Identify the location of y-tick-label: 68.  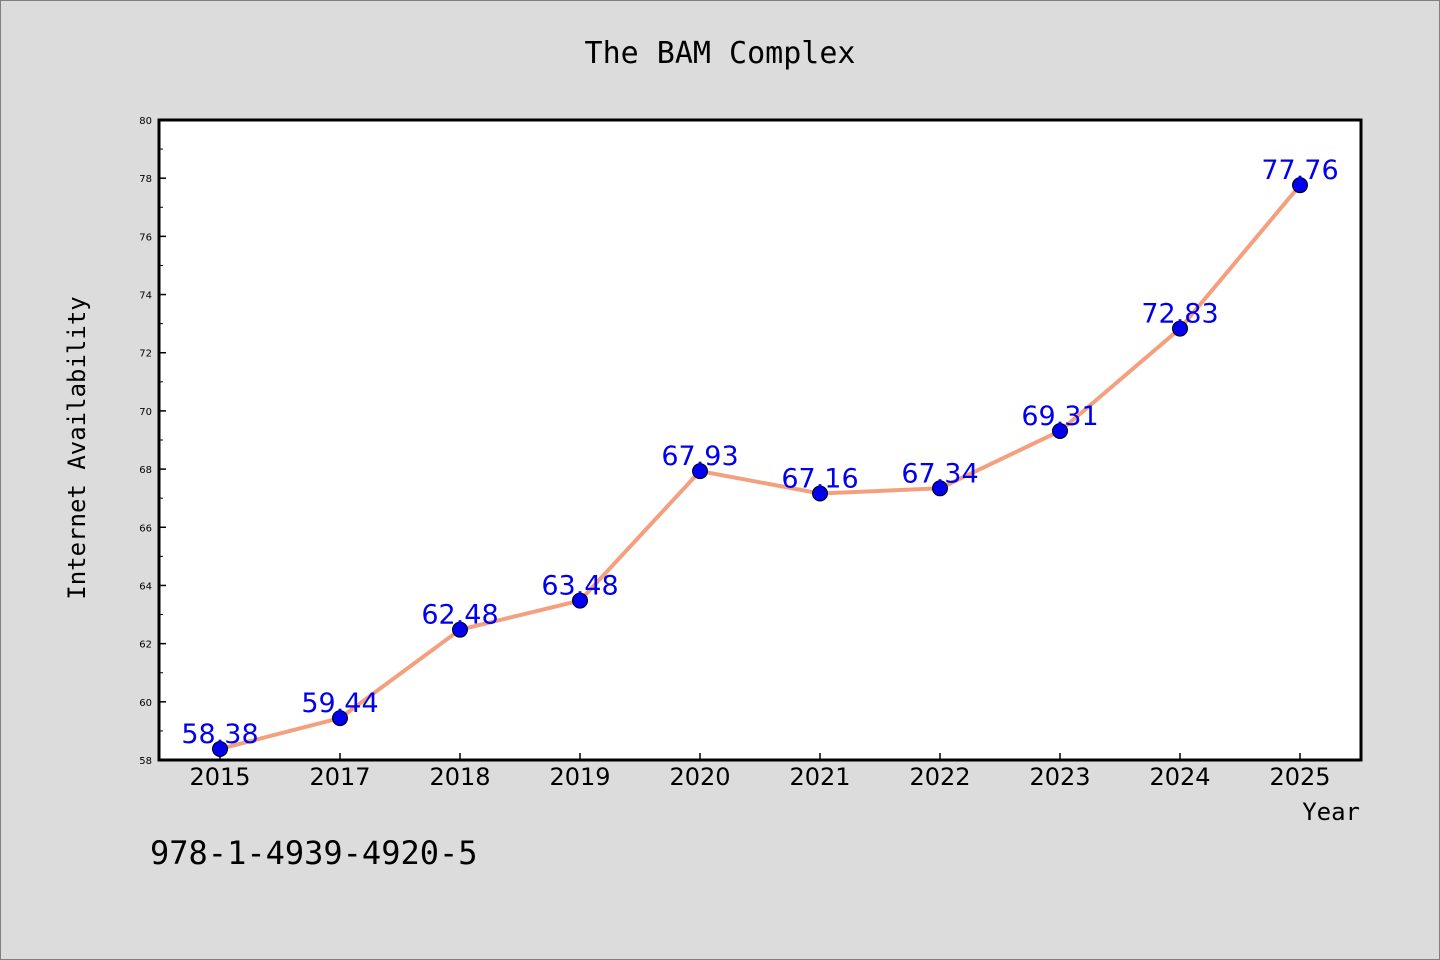
(145, 470).